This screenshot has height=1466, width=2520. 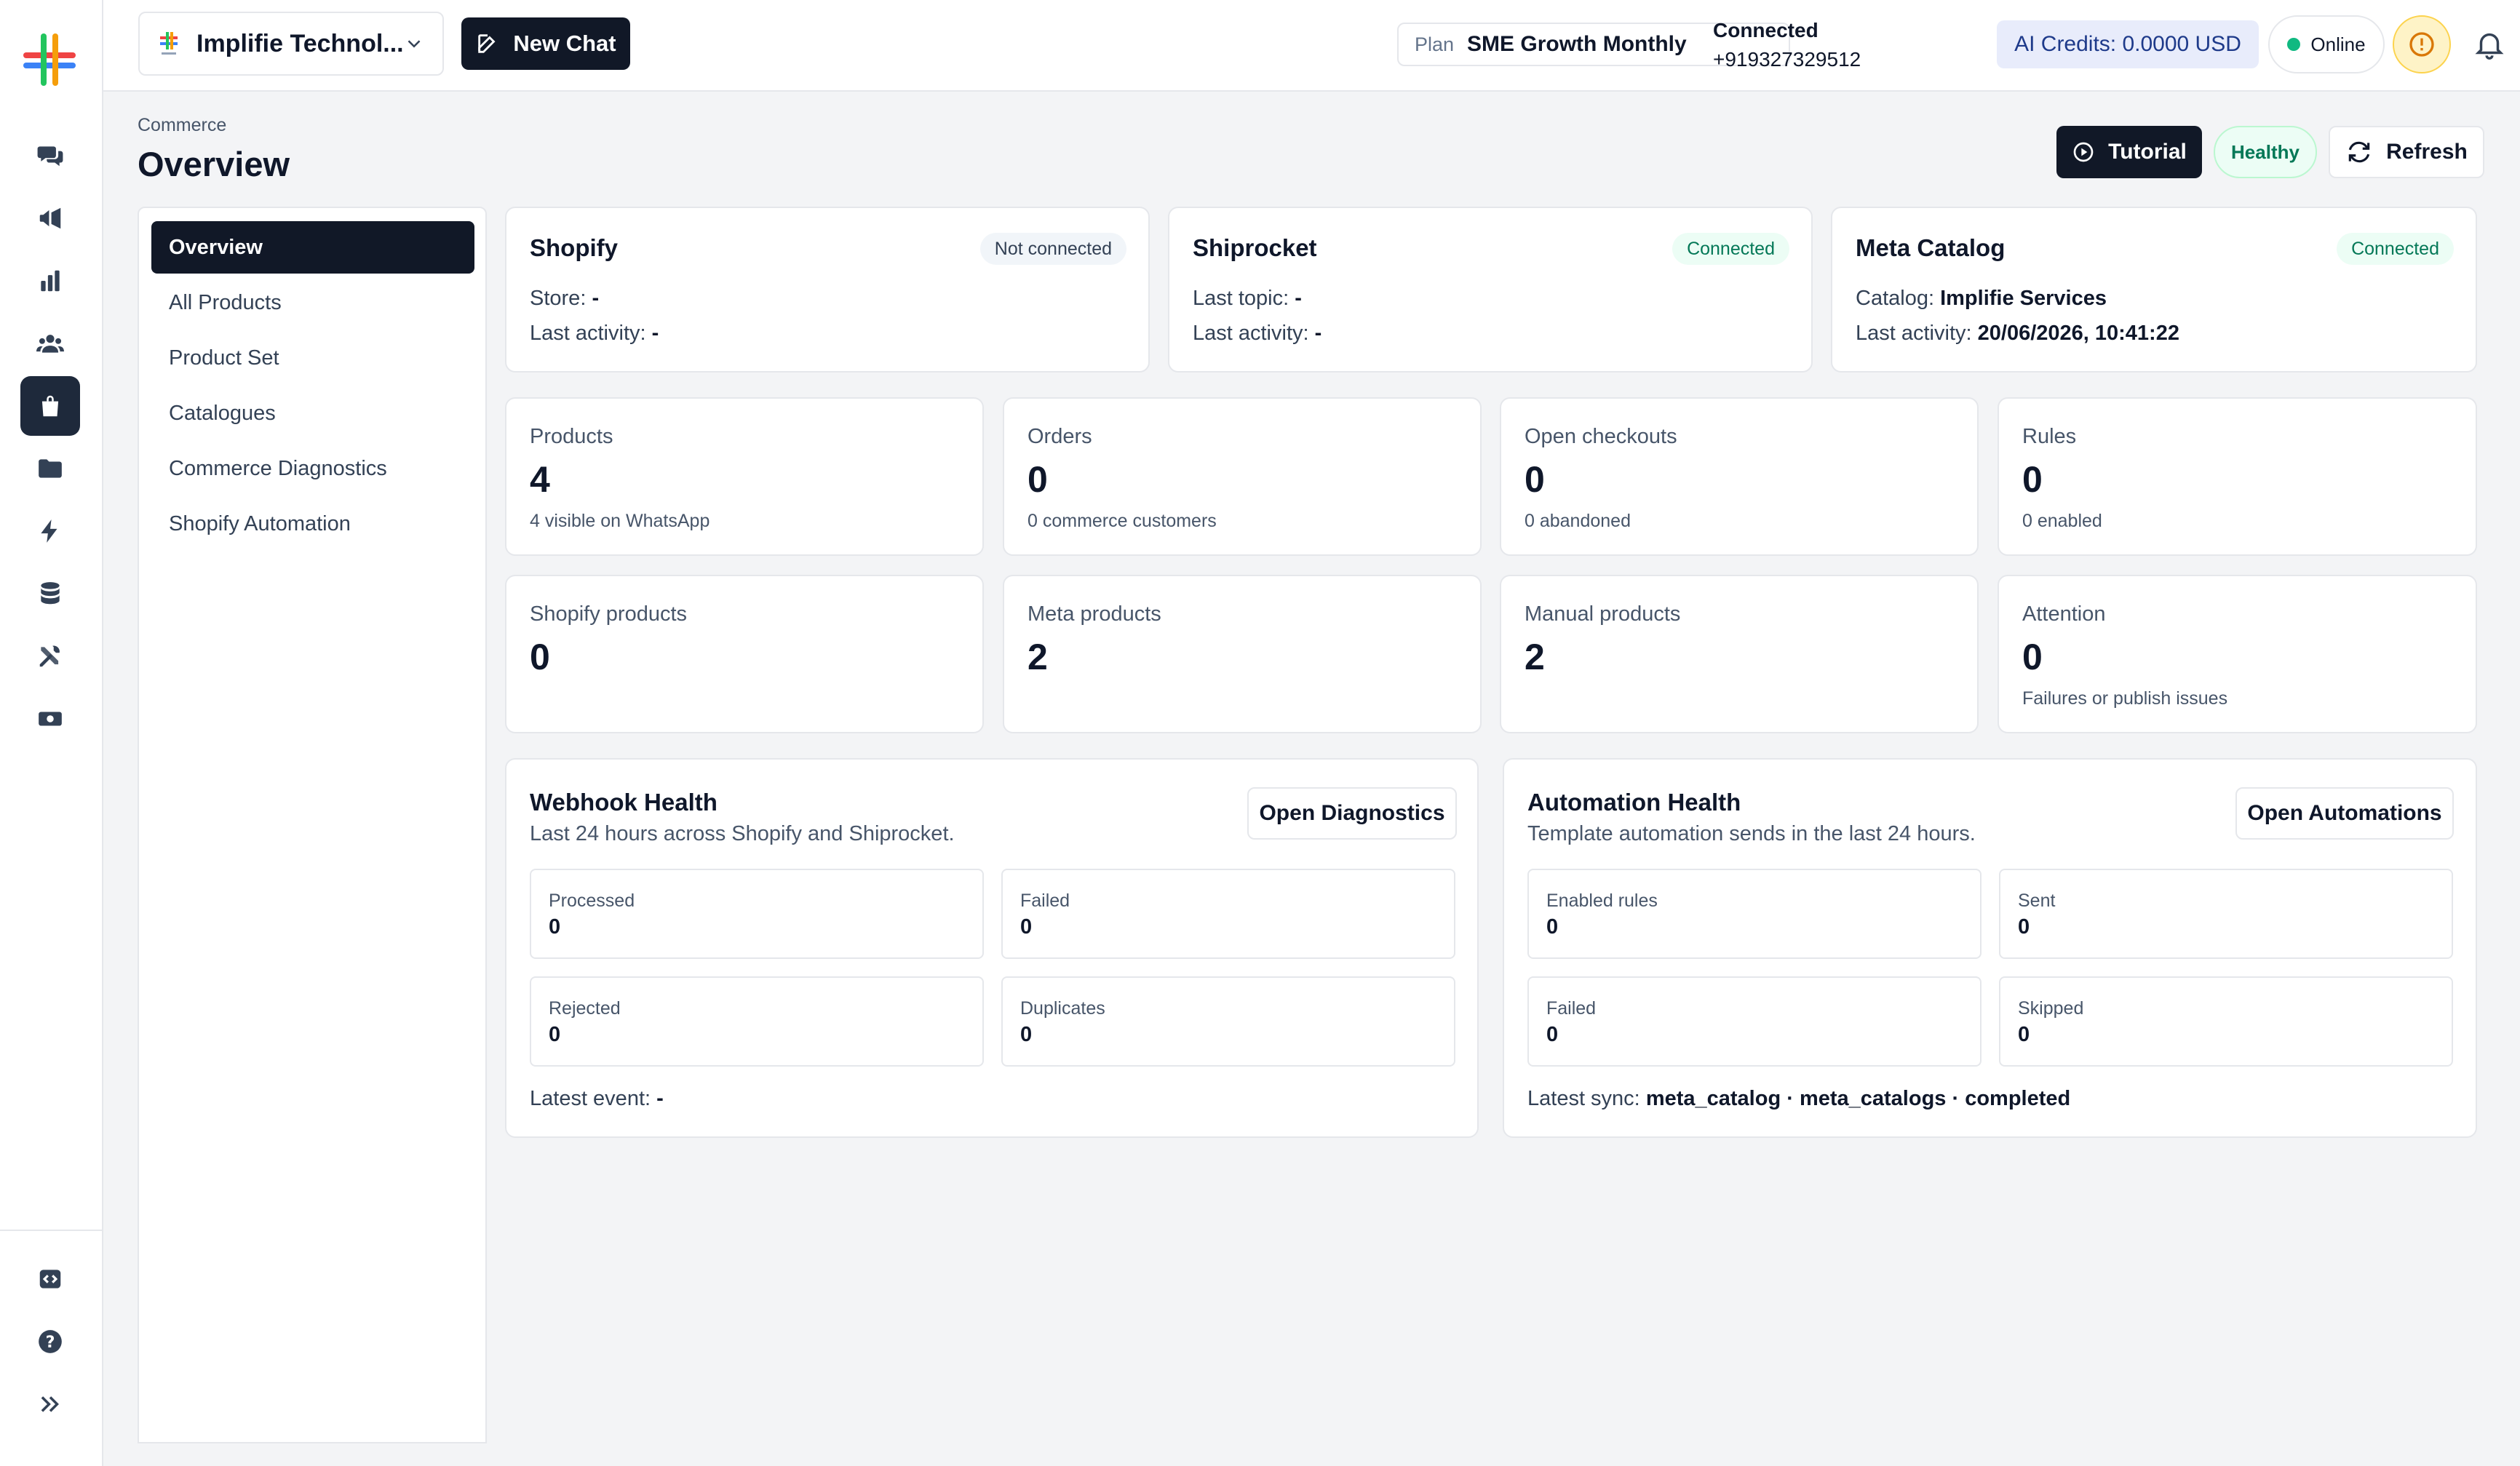 What do you see at coordinates (2359, 152) in the screenshot?
I see `refresh-icon` at bounding box center [2359, 152].